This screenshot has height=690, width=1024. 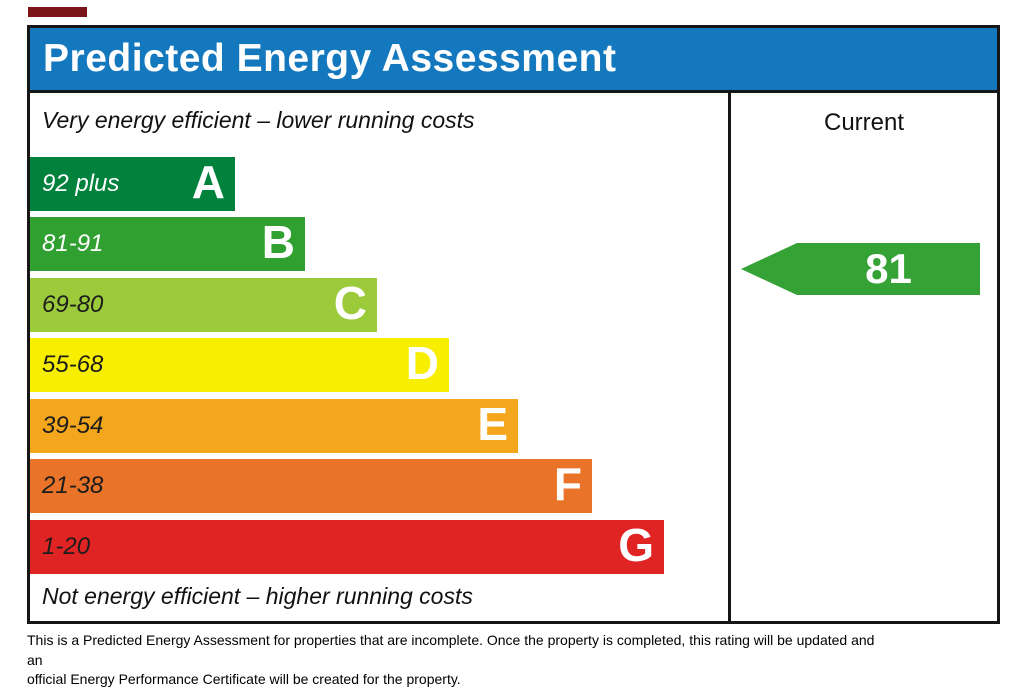 I want to click on band-letter: E, so click(x=492, y=424).